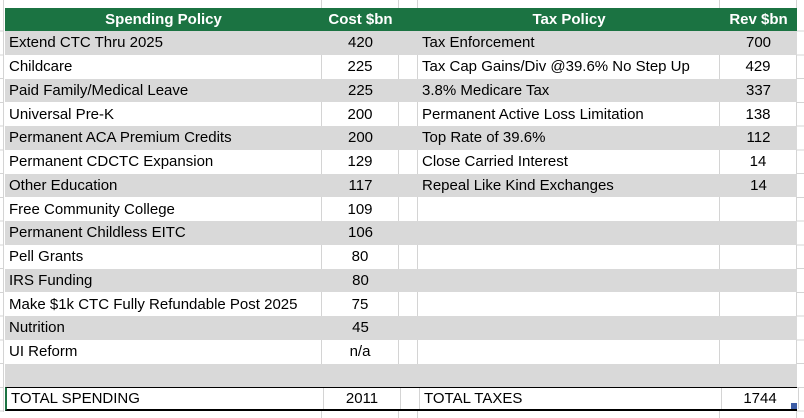 This screenshot has height=418, width=804. Describe the element at coordinates (163, 66) in the screenshot. I see `spending-policy-cell: Childcare` at that location.